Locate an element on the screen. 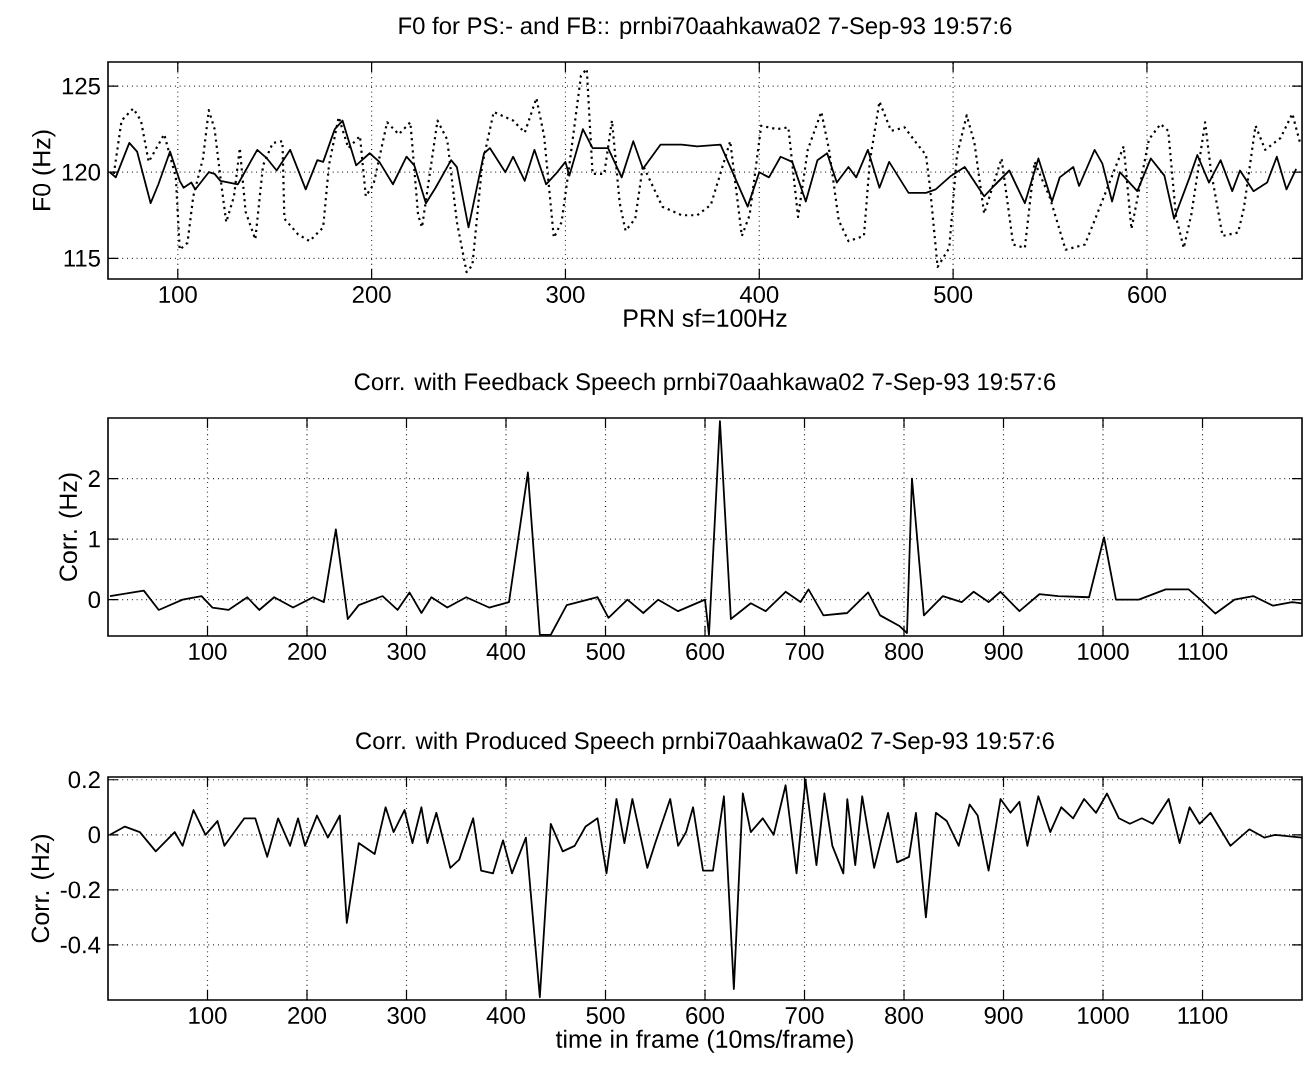  y-tick-label: -0.2 is located at coordinates (80, 890).